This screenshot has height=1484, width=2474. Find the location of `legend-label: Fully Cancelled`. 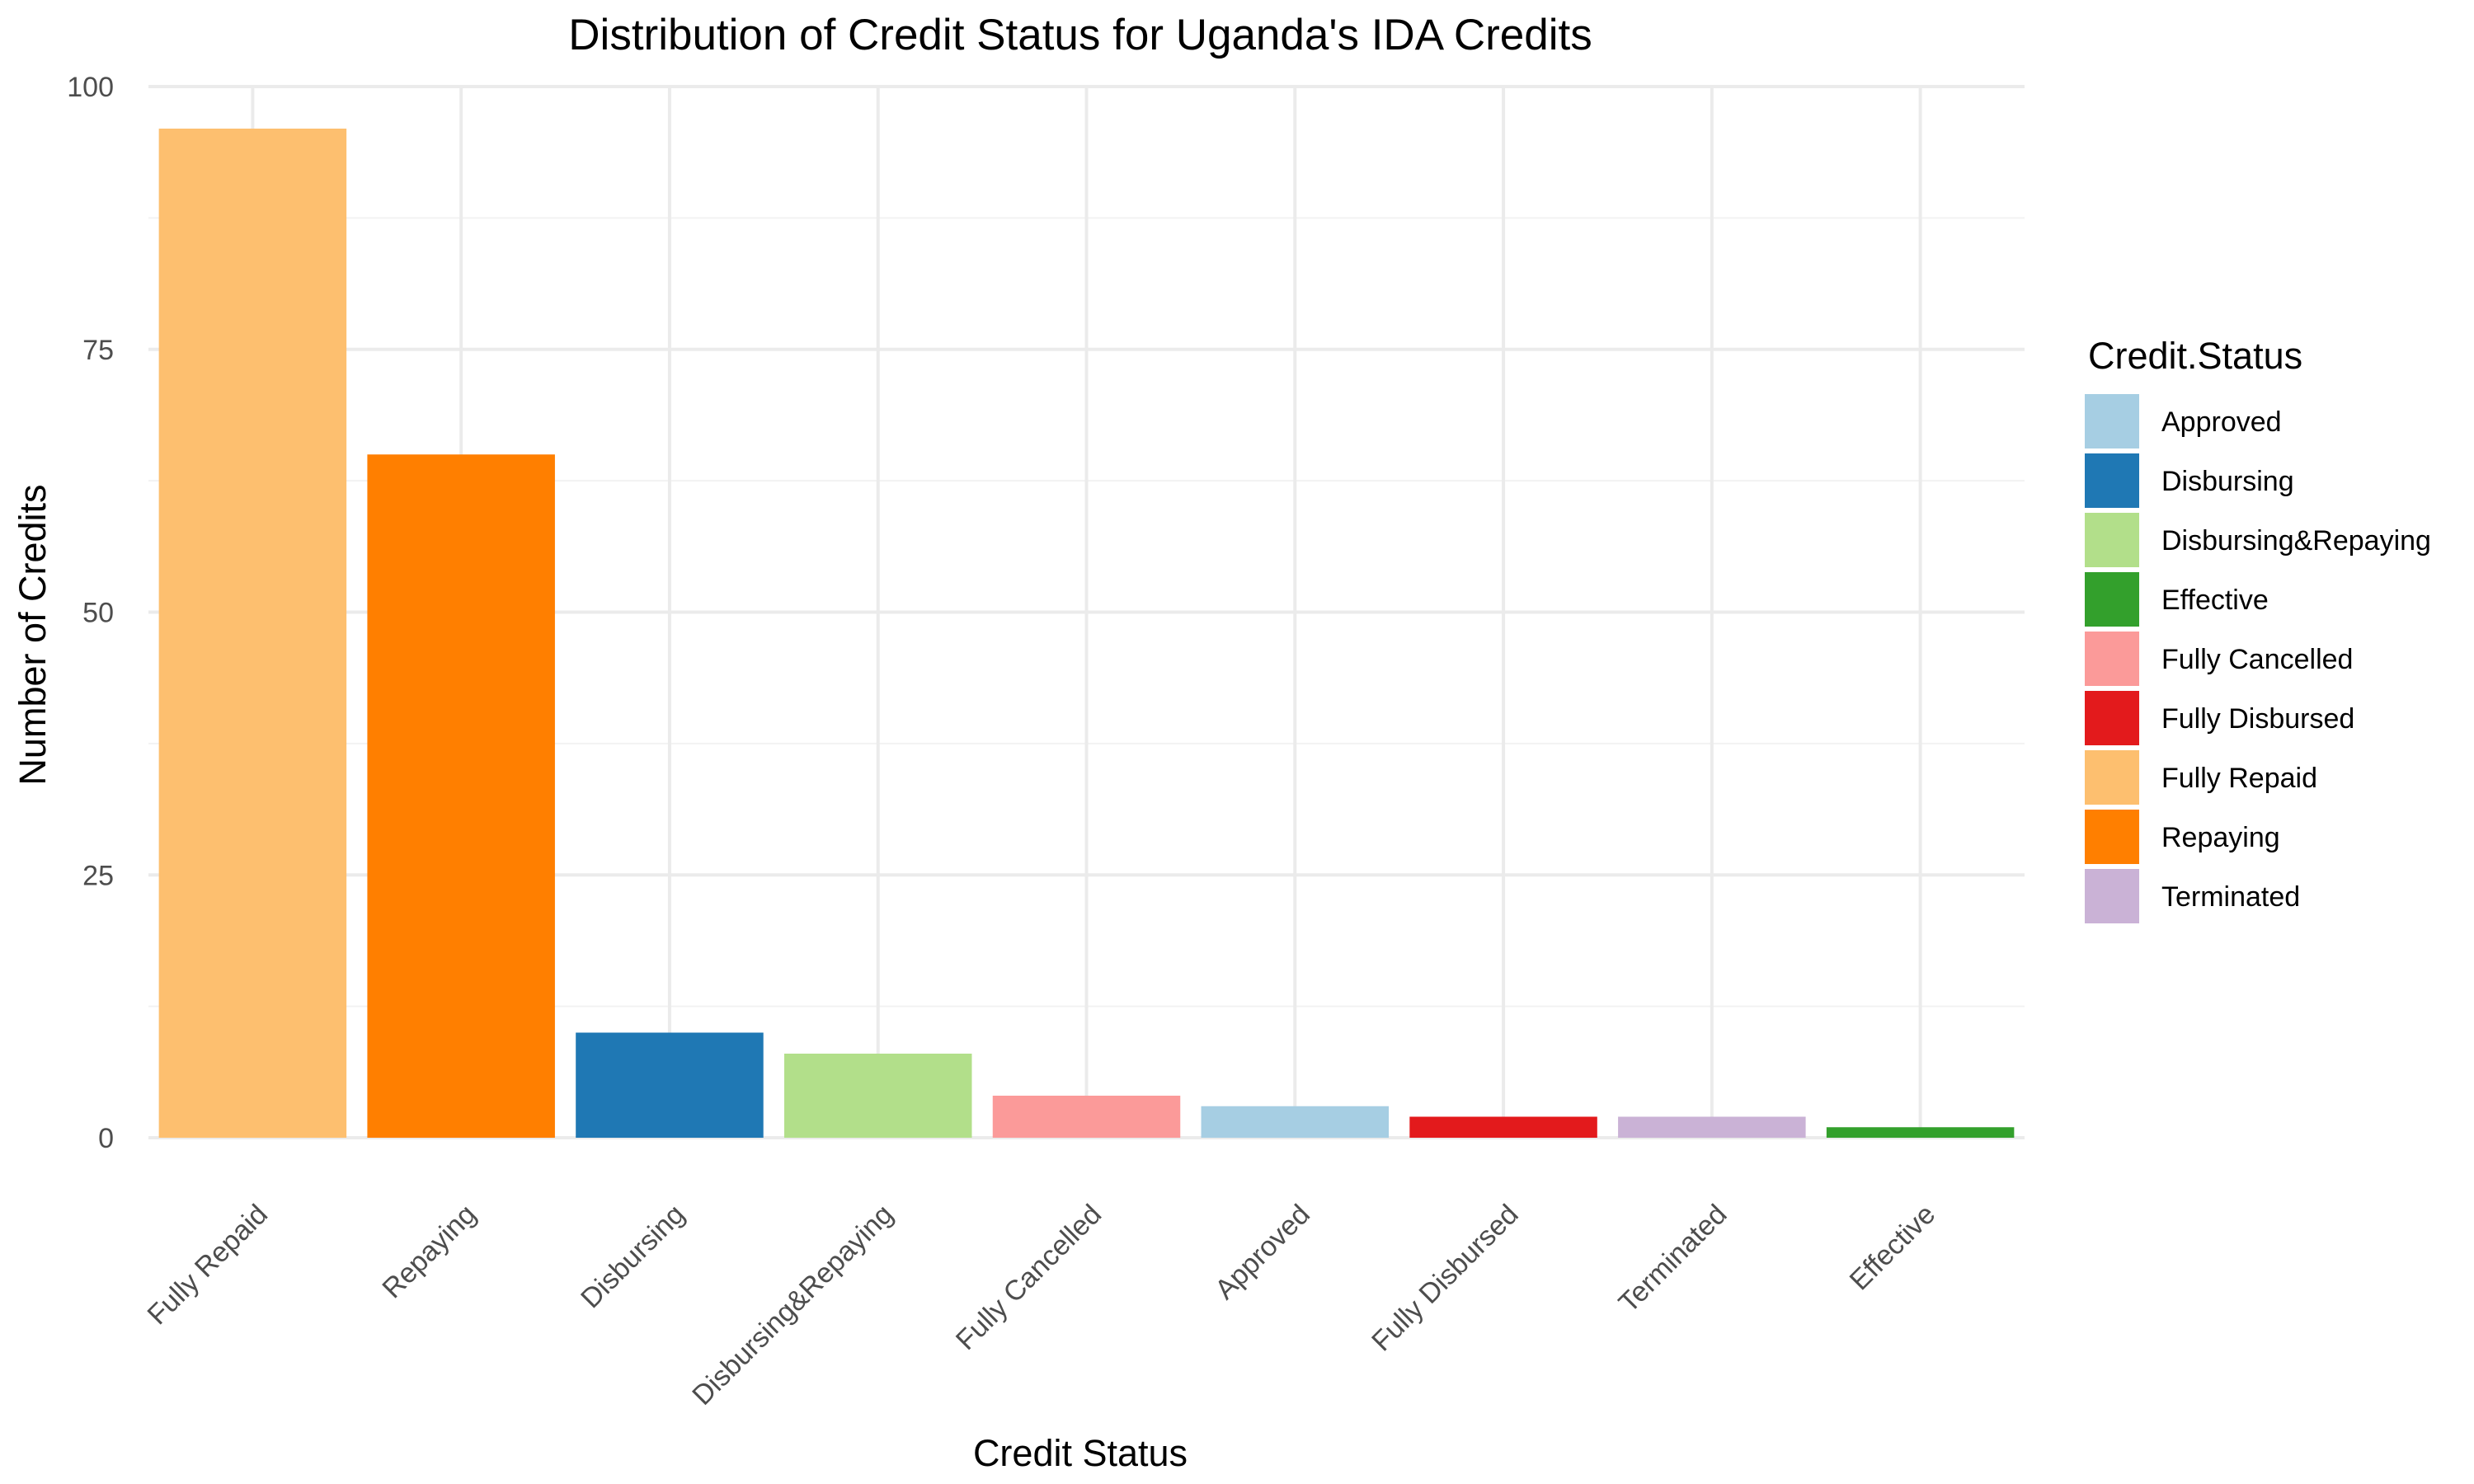

legend-label: Fully Cancelled is located at coordinates (2257, 659).